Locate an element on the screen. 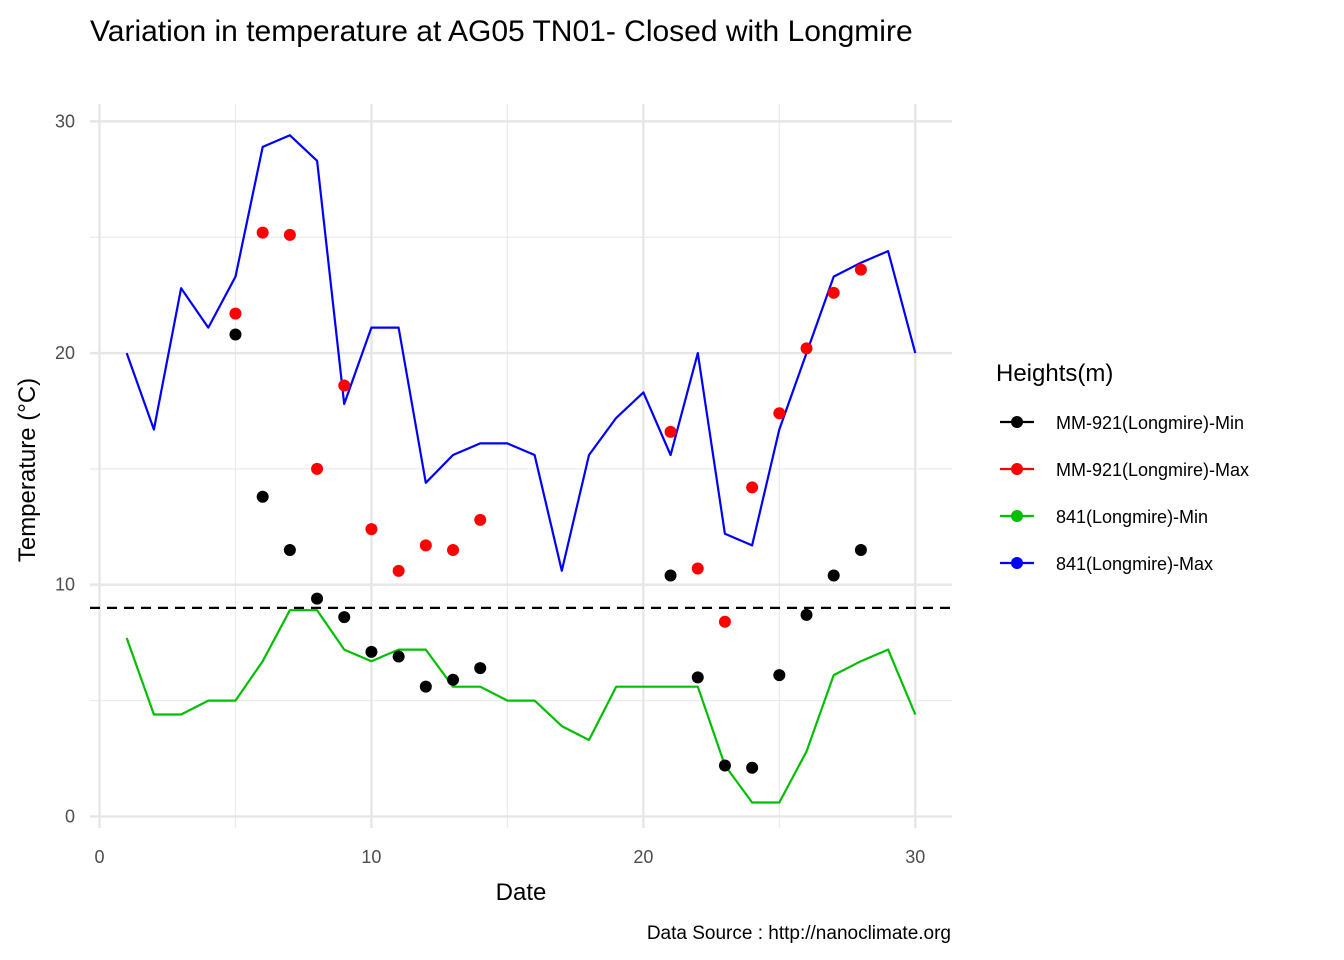 The image size is (1344, 960). caption: Data Source : http://nanoclimate.org is located at coordinates (799, 933).